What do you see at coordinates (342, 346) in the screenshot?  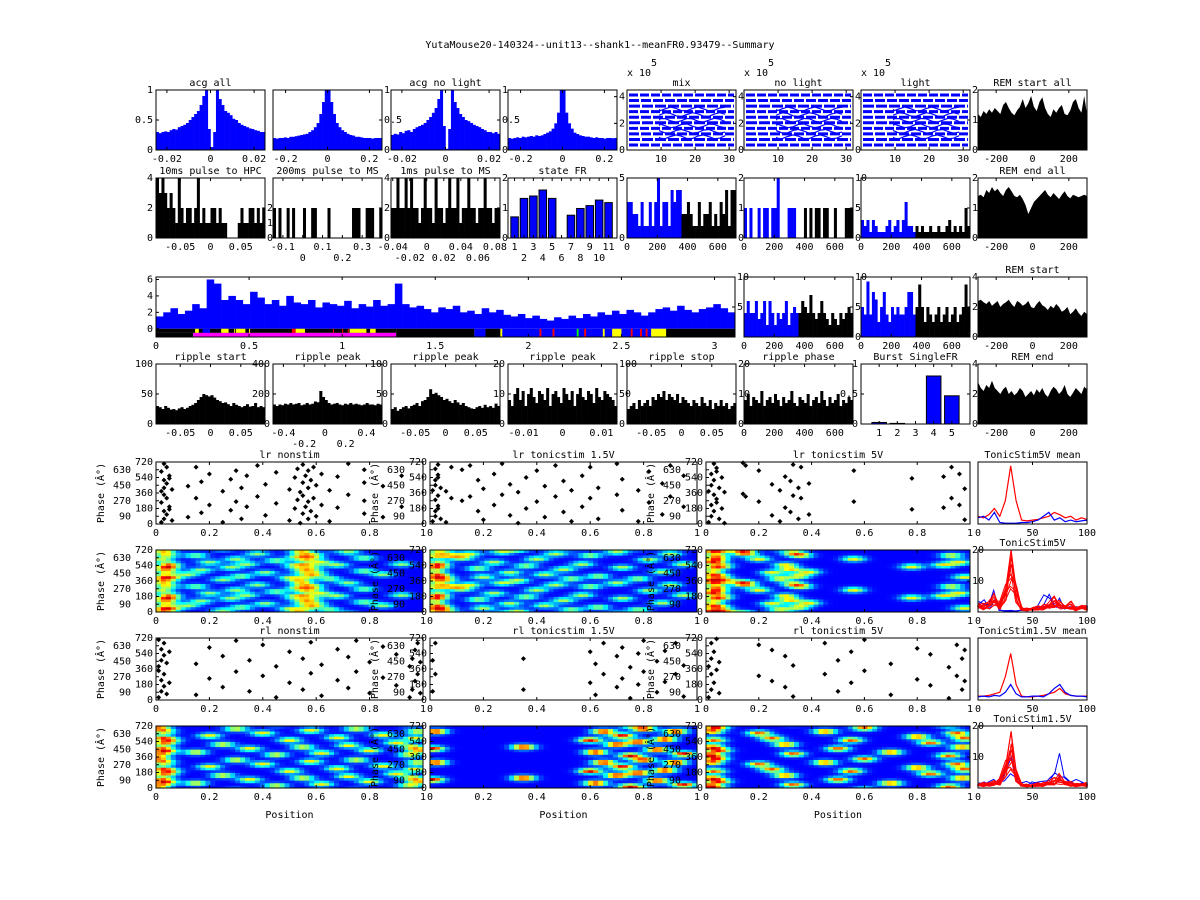 I see `x-tick-label: 1` at bounding box center [342, 346].